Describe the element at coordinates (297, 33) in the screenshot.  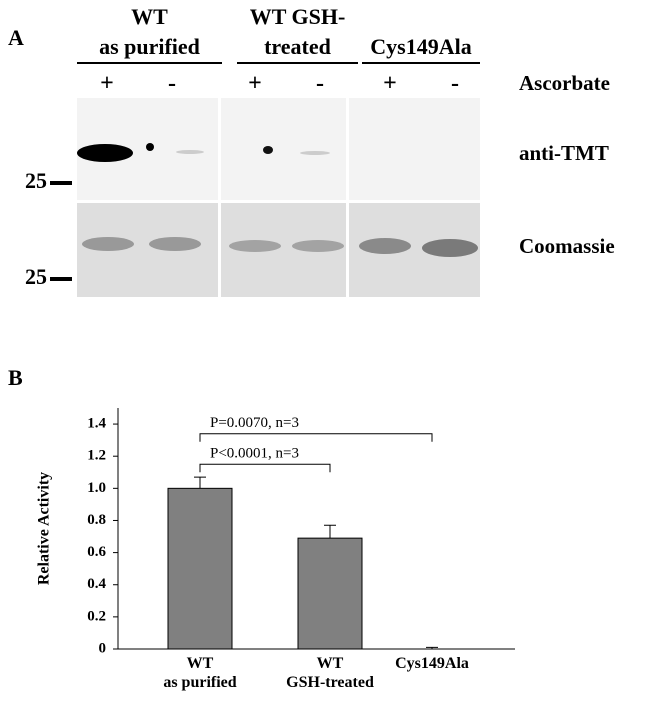
I see `group-label: WT GSH- treated` at that location.